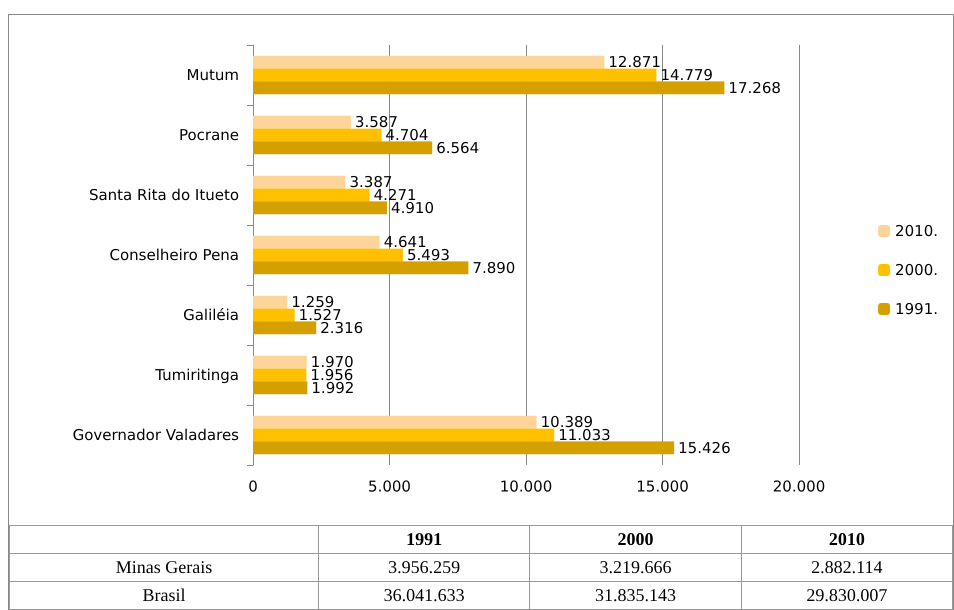  I want to click on x-tick-label: 15.000, so click(662, 487).